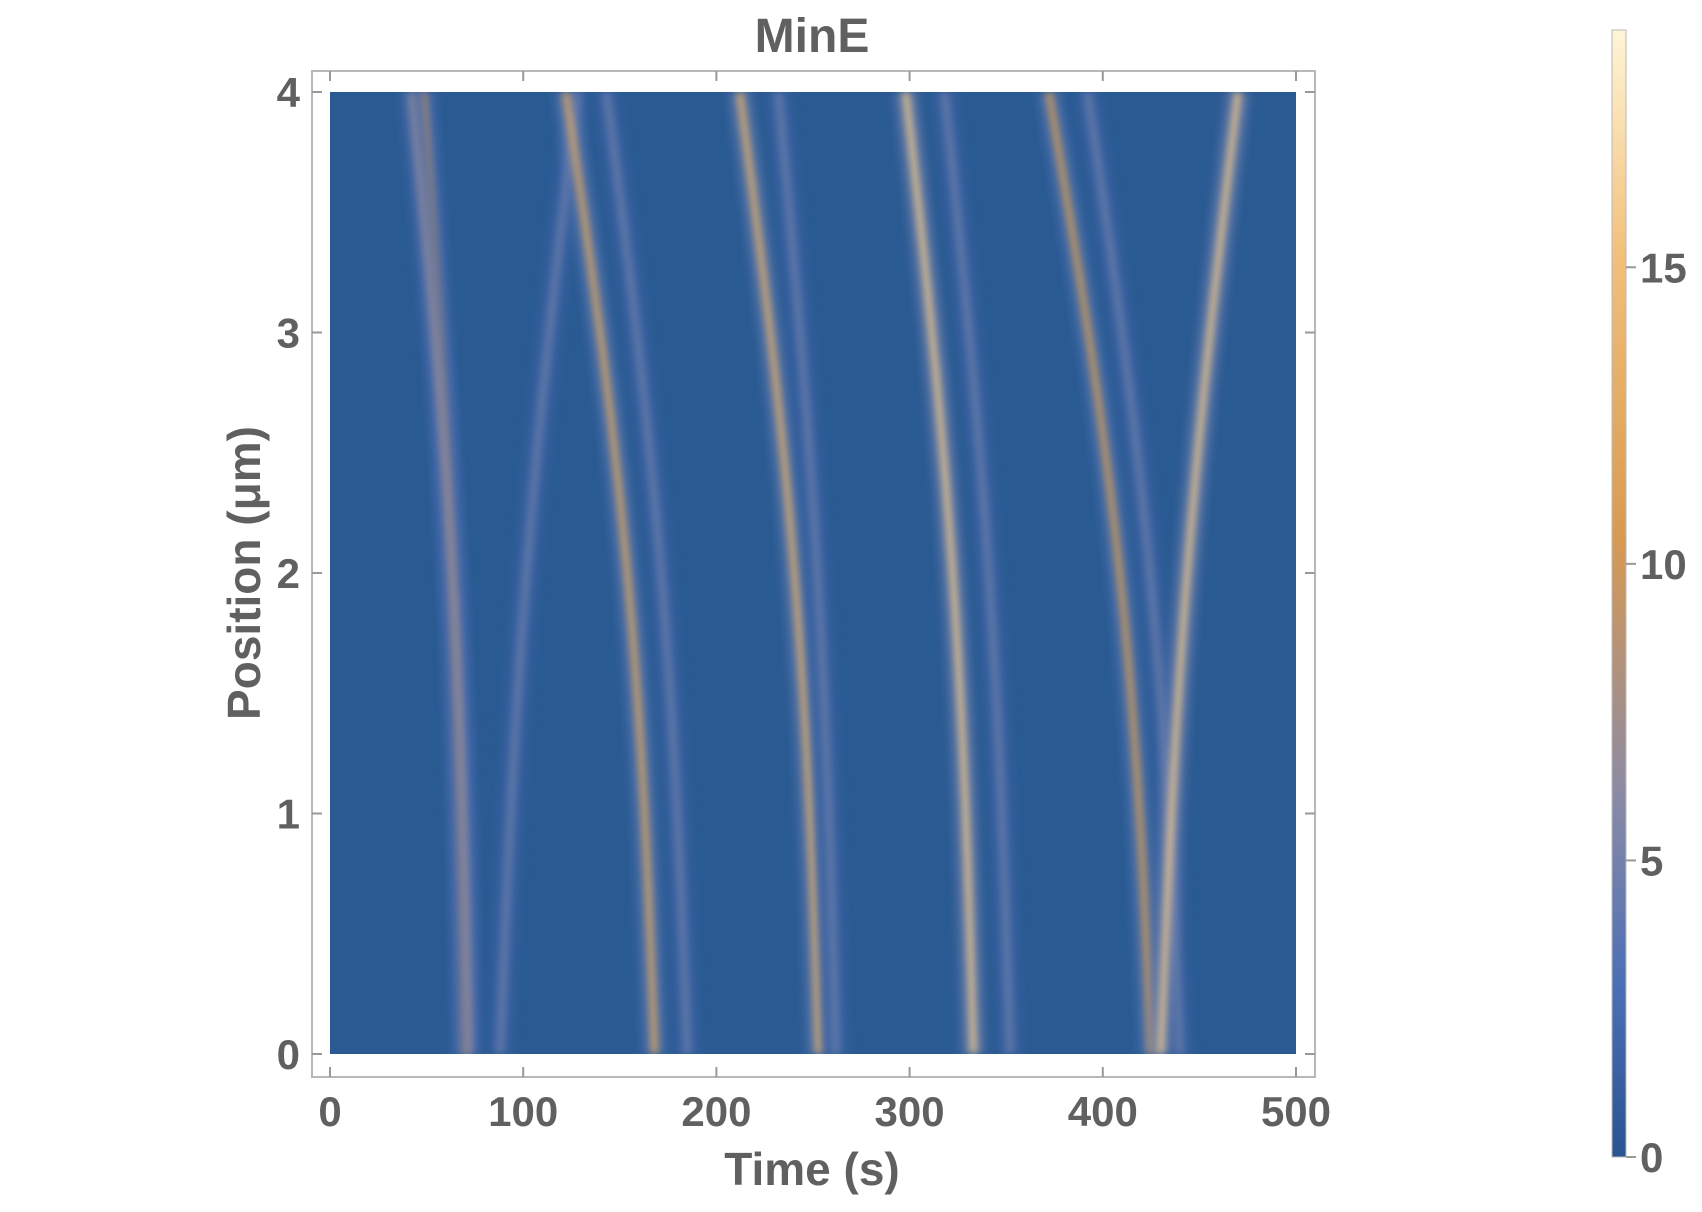 The width and height of the screenshot is (1702, 1212). Describe the element at coordinates (812, 1169) in the screenshot. I see `x-axis-label: Time (s)` at that location.